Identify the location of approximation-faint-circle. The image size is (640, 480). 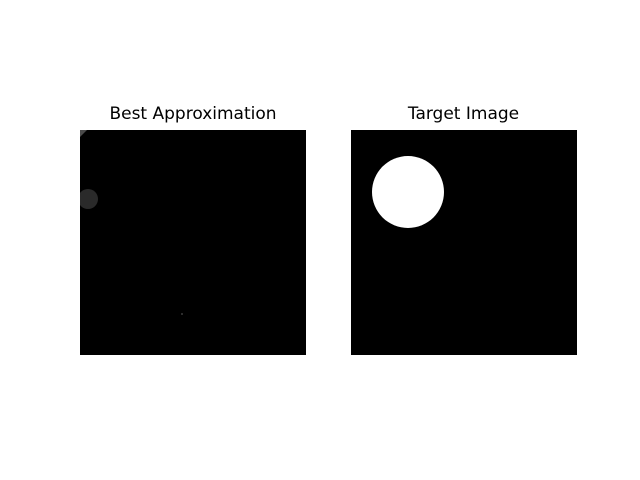
(89, 199).